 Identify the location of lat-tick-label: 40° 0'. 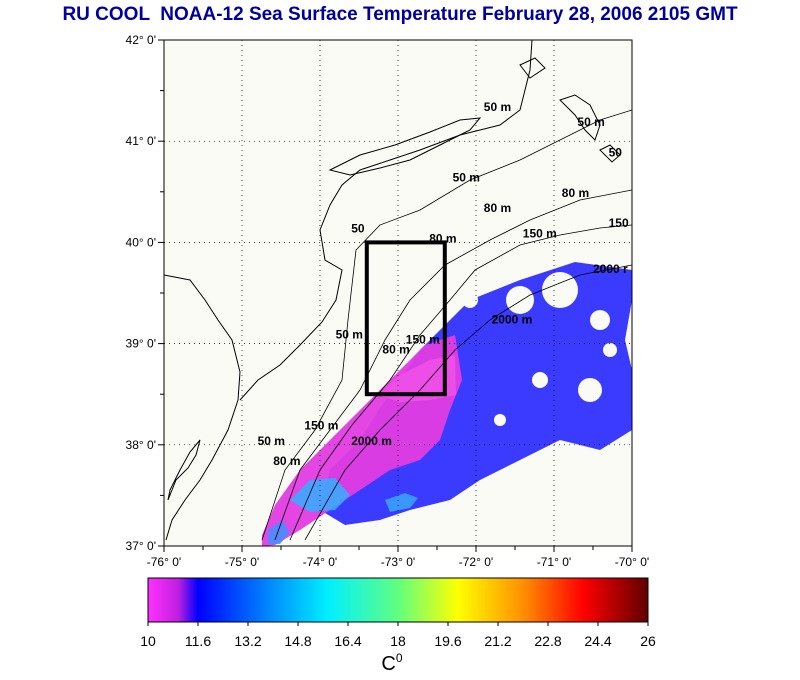
(141, 242).